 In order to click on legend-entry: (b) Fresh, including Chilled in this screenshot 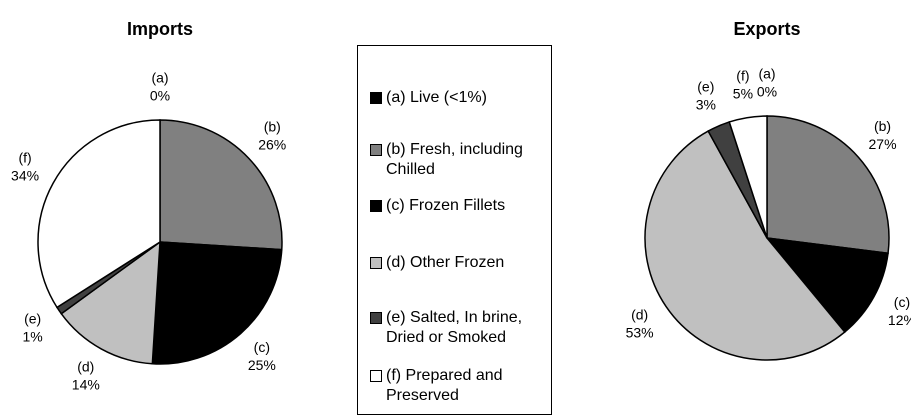, I will do `click(459, 160)`.